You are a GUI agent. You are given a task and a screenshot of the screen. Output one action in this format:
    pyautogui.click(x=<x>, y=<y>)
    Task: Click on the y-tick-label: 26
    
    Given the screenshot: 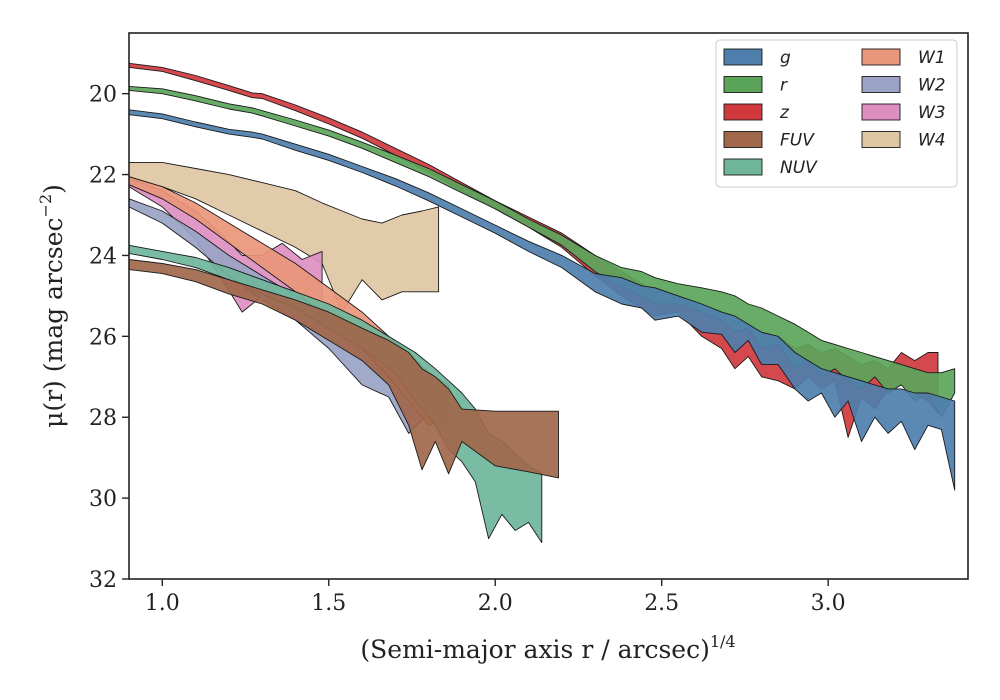 What is the action you would take?
    pyautogui.click(x=103, y=337)
    